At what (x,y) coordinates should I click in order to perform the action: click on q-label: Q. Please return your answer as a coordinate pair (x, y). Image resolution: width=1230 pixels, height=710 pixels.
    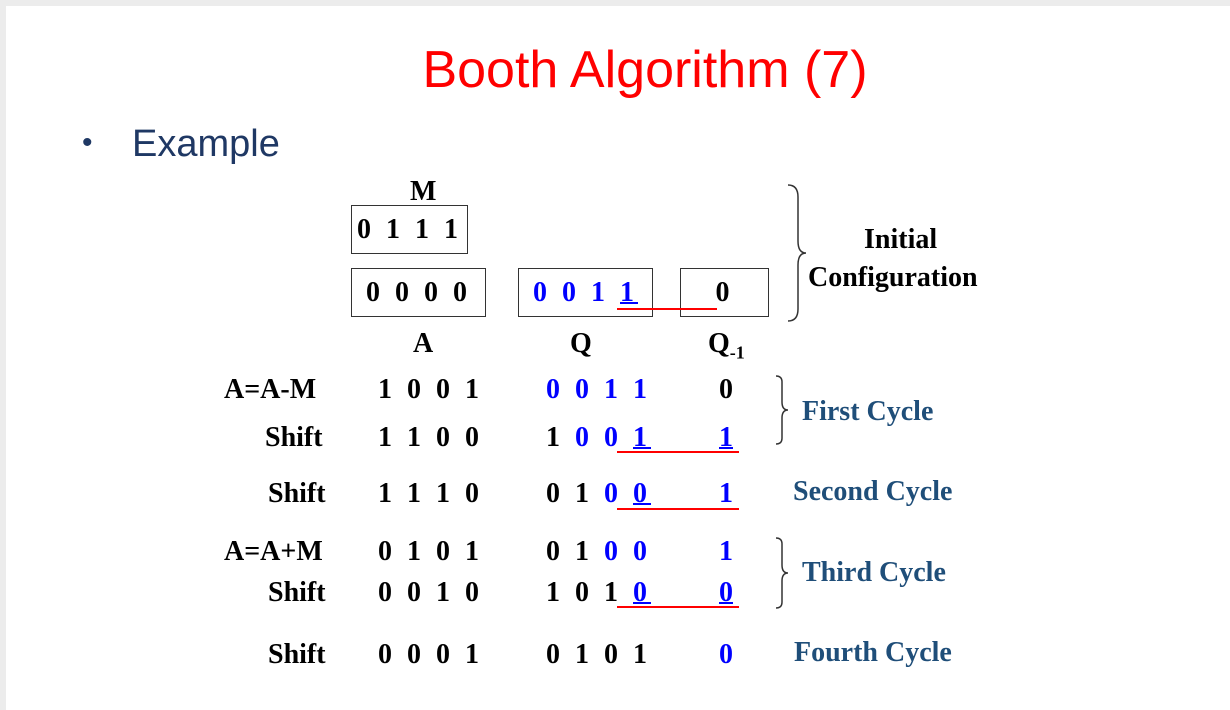
    Looking at the image, I should click on (581, 343).